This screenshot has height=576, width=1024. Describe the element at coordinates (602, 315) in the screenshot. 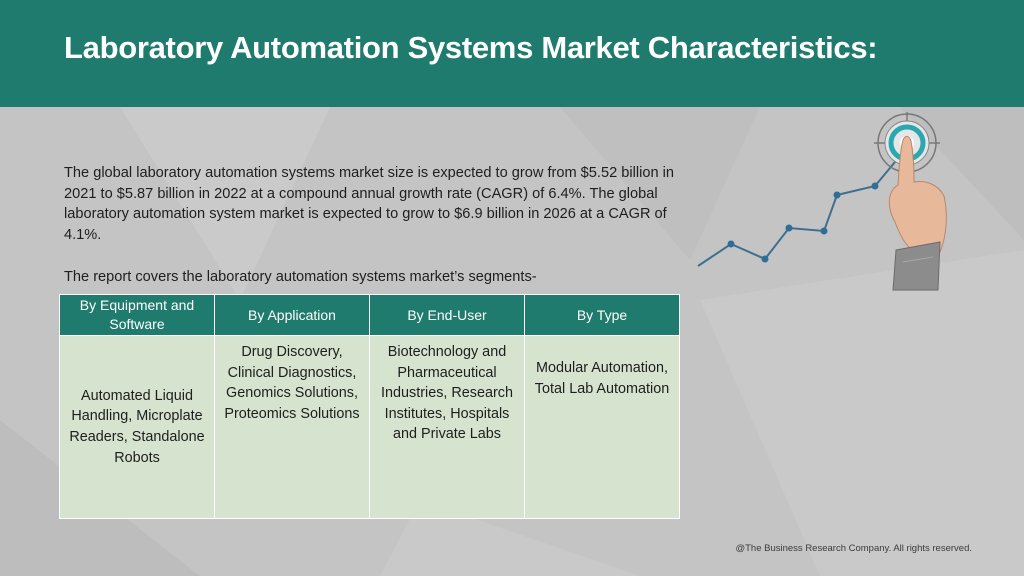

I see `header-type: By Type` at that location.